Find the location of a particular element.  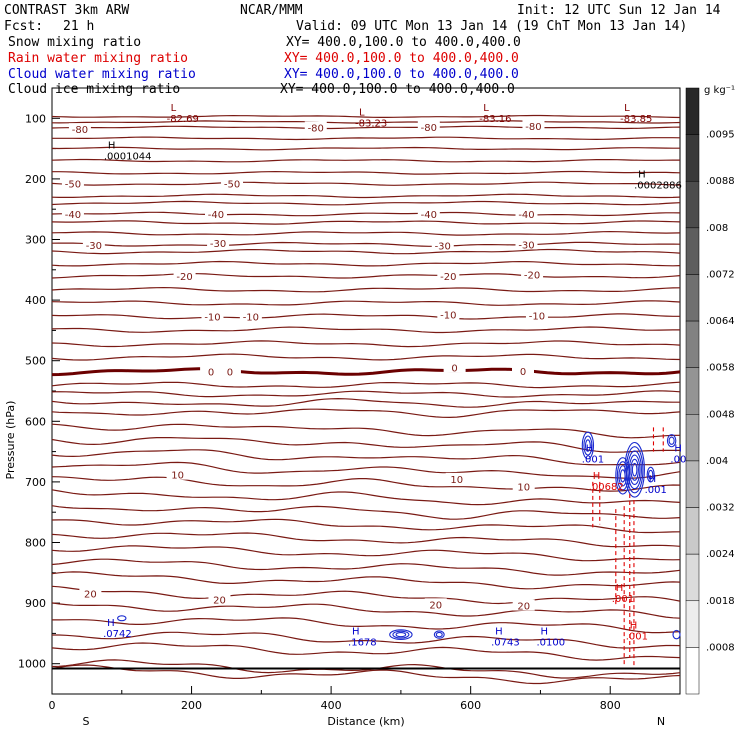

extremum-value: .0100 is located at coordinates (550, 643).